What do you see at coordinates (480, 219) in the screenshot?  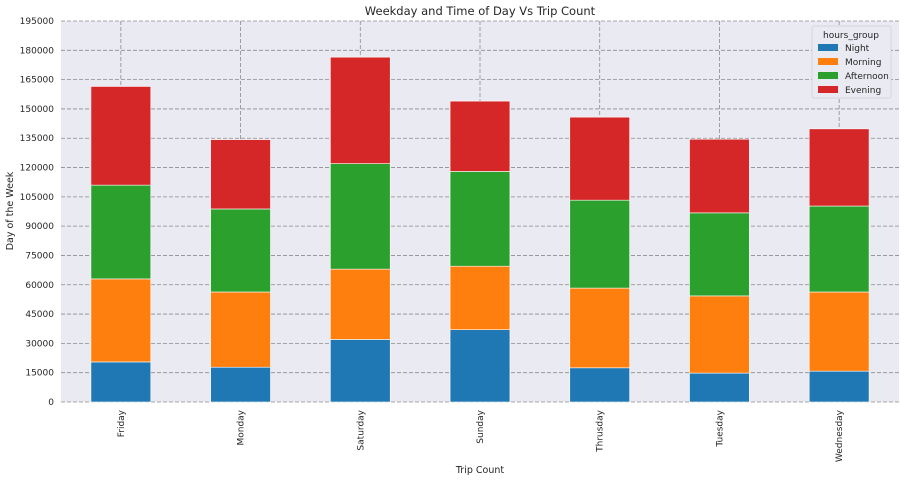 I see `bar-afternoon-sunday` at bounding box center [480, 219].